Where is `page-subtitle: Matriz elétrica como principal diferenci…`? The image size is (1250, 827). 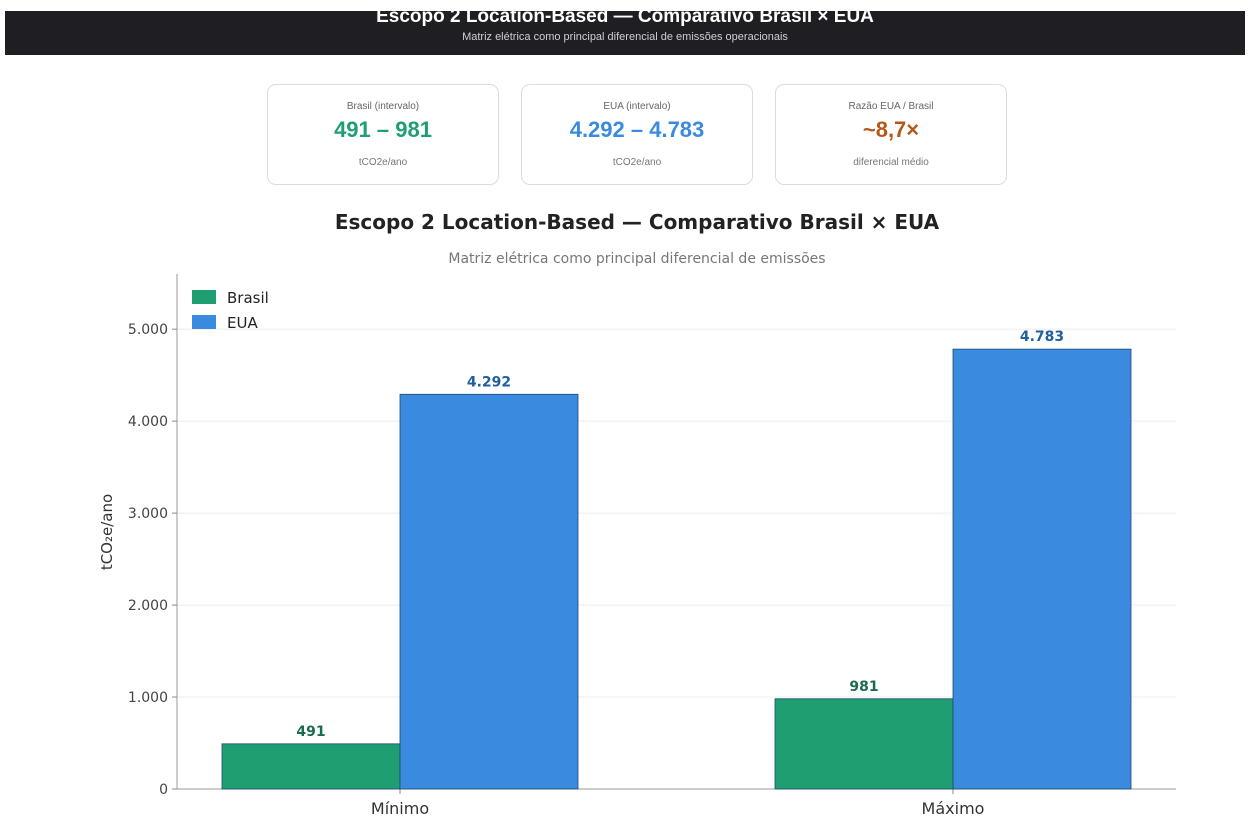
page-subtitle: Matriz elétrica como principal diferenci… is located at coordinates (625, 37).